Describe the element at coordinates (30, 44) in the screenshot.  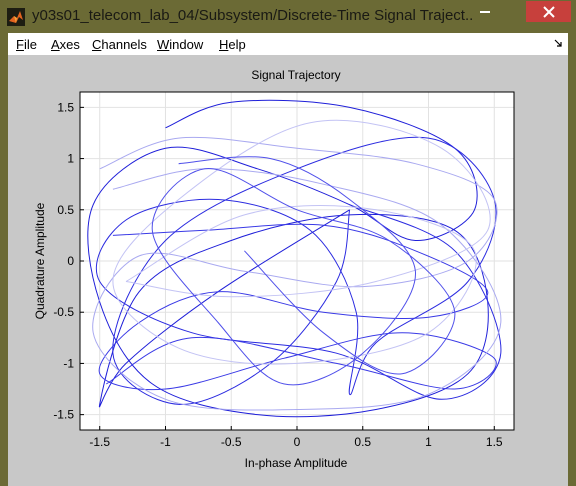
I see `menu-file-label: ile` at that location.